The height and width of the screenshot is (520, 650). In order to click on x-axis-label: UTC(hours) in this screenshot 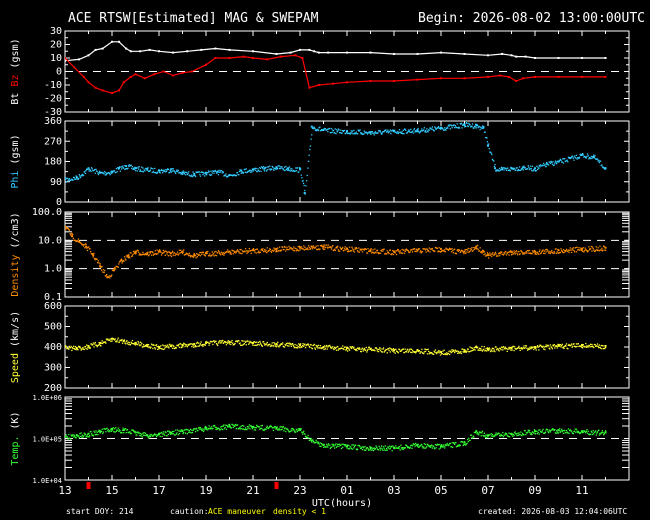, I will do `click(342, 503)`.